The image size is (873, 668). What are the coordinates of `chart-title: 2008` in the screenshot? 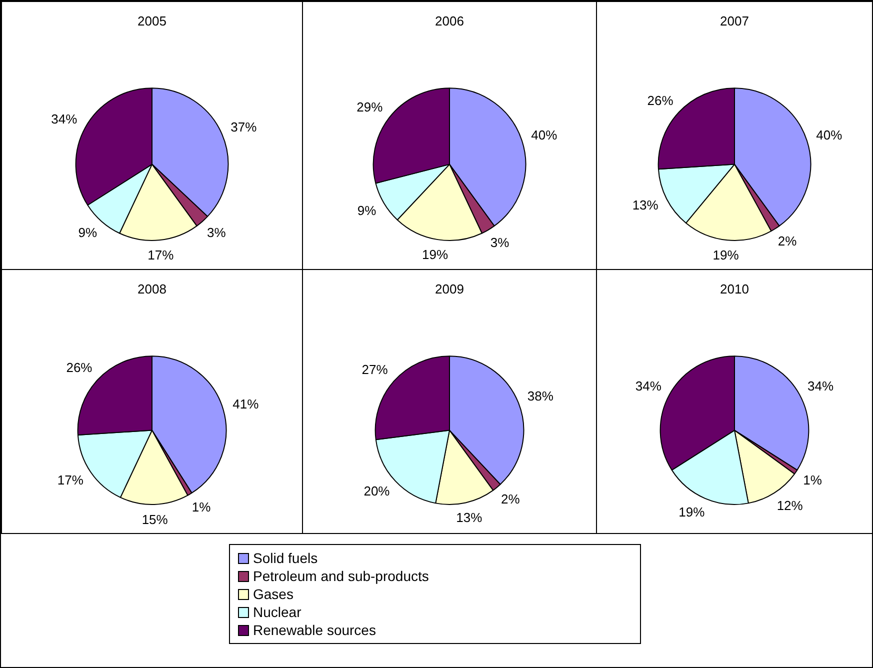 It's located at (152, 288).